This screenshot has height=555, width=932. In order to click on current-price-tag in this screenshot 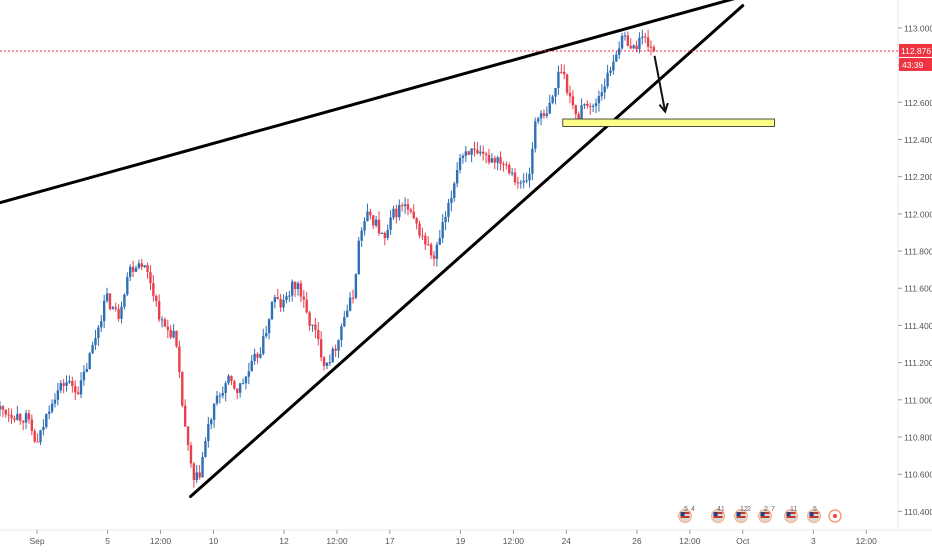, I will do `click(915, 50)`.